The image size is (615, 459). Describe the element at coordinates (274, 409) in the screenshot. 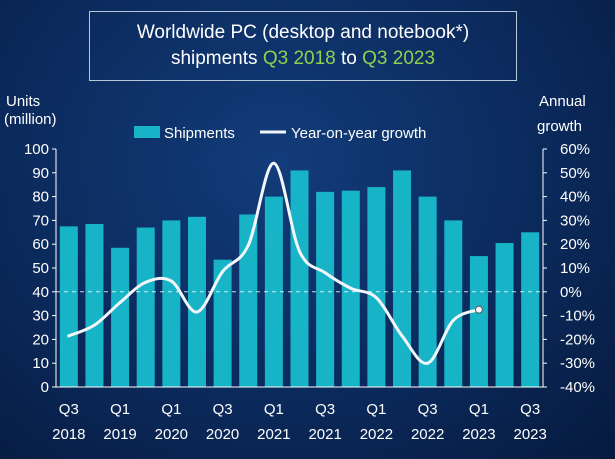

I see `x-tick-label-quarter-4: Q1` at that location.